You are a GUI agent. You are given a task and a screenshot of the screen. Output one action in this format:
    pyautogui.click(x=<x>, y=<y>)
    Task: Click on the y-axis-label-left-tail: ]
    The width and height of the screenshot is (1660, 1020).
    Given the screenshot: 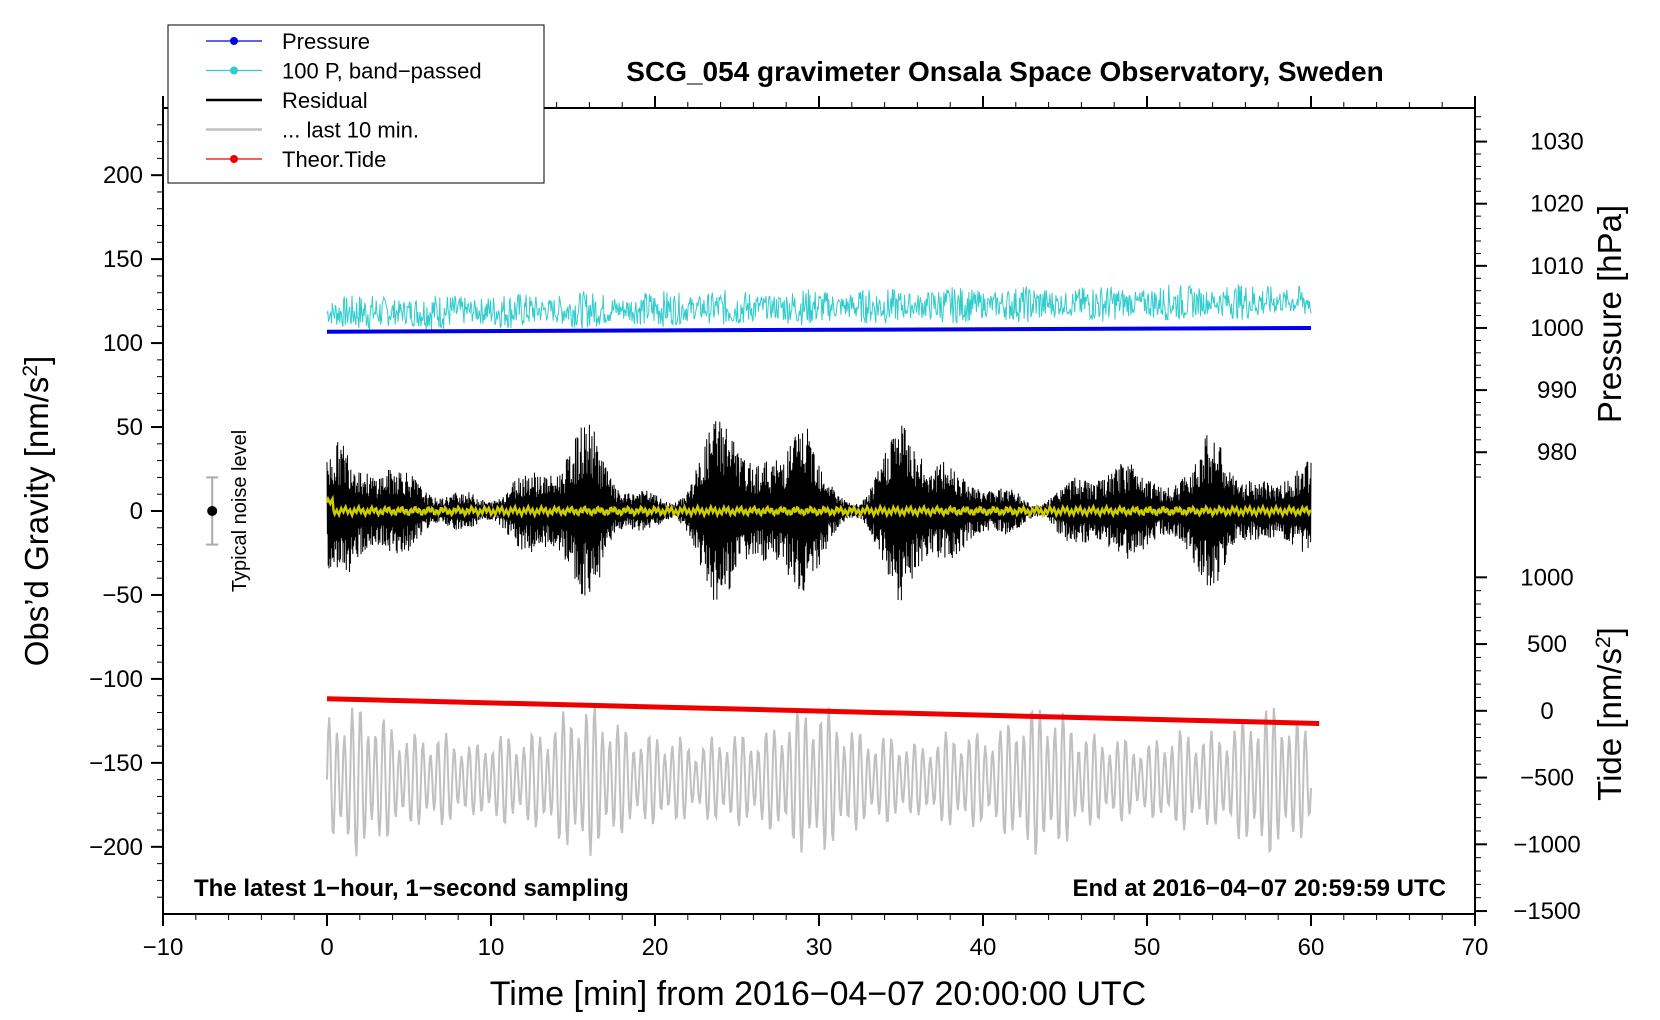 What is the action you would take?
    pyautogui.click(x=36, y=360)
    